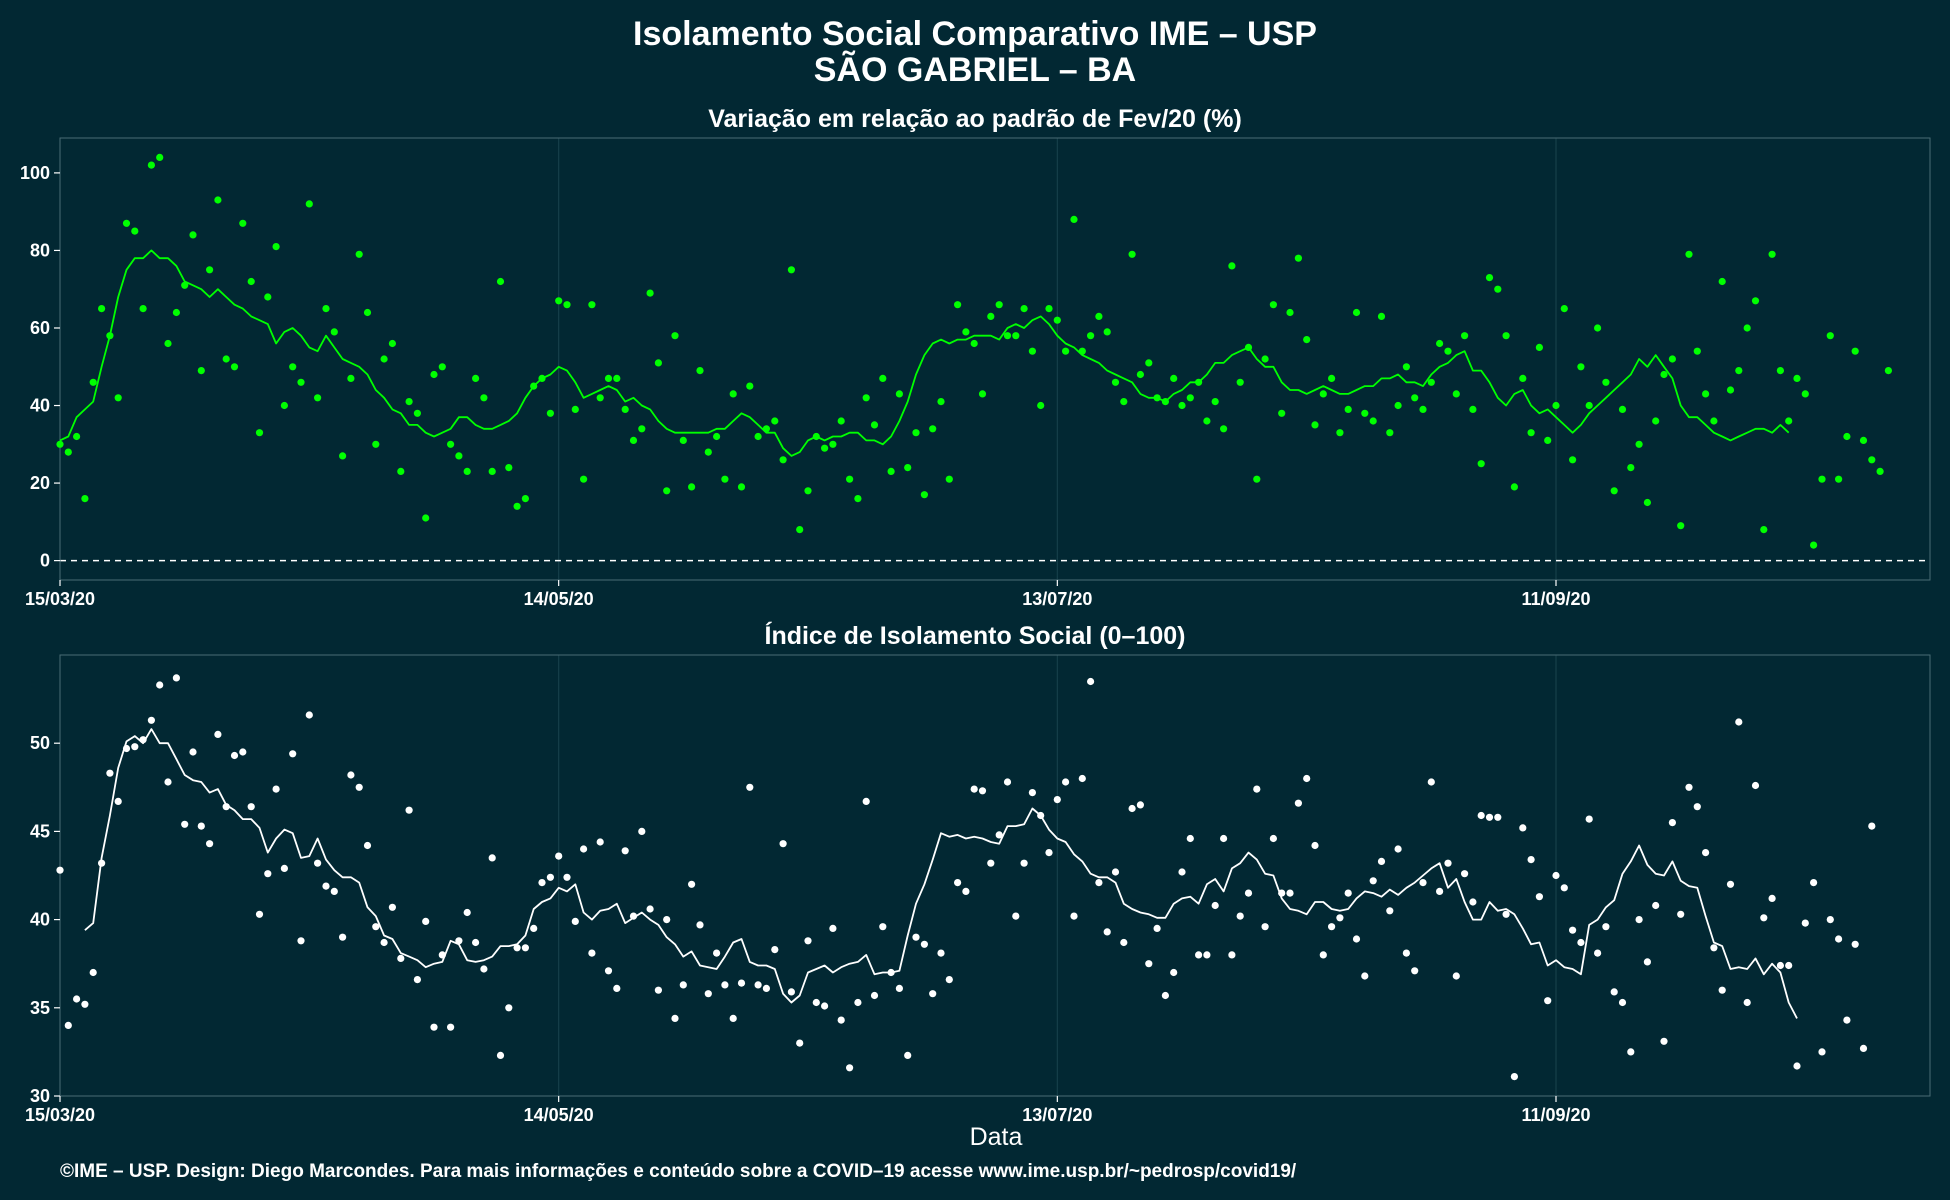 Image resolution: width=1950 pixels, height=1200 pixels. What do you see at coordinates (60, 1115) in the screenshot?
I see `index-x-tick-0: 15/03/20` at bounding box center [60, 1115].